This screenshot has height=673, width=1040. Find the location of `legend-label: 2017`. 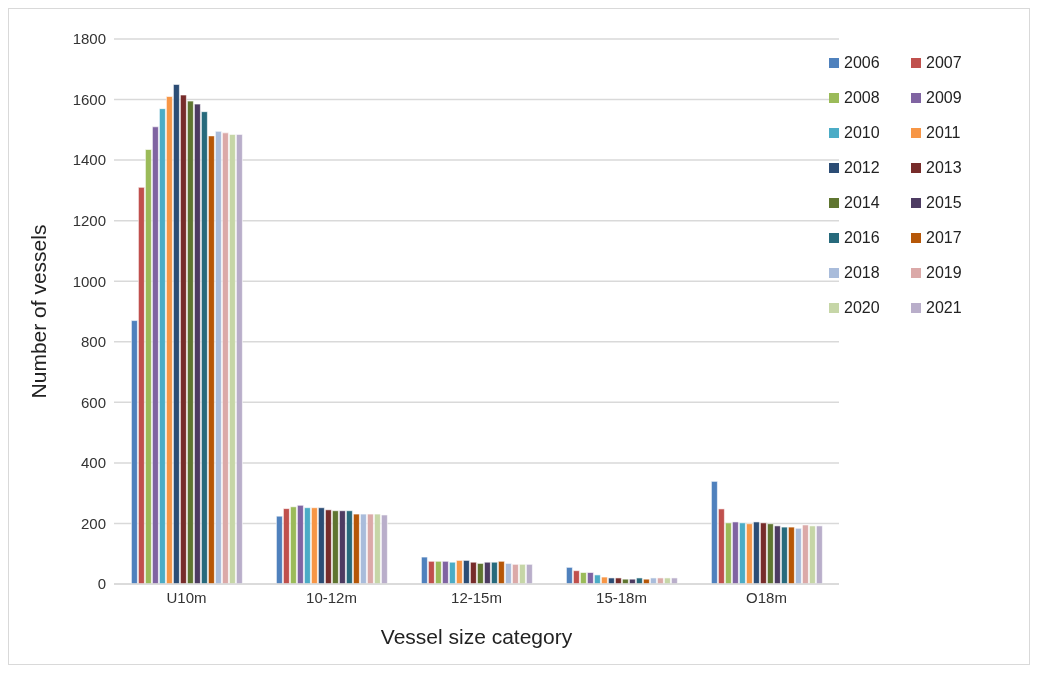

legend-label: 2017 is located at coordinates (944, 238).